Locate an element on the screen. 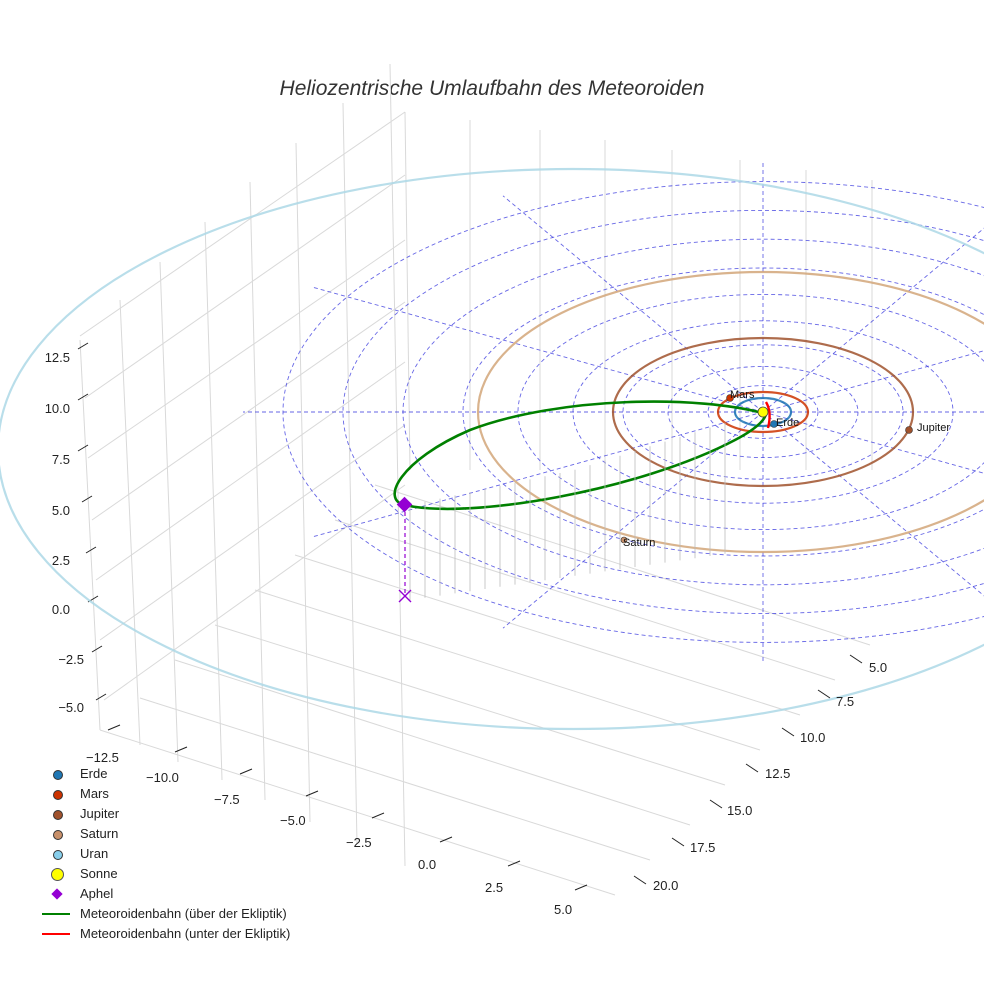 The height and width of the screenshot is (984, 984). orbit-mars is located at coordinates (763, 412).